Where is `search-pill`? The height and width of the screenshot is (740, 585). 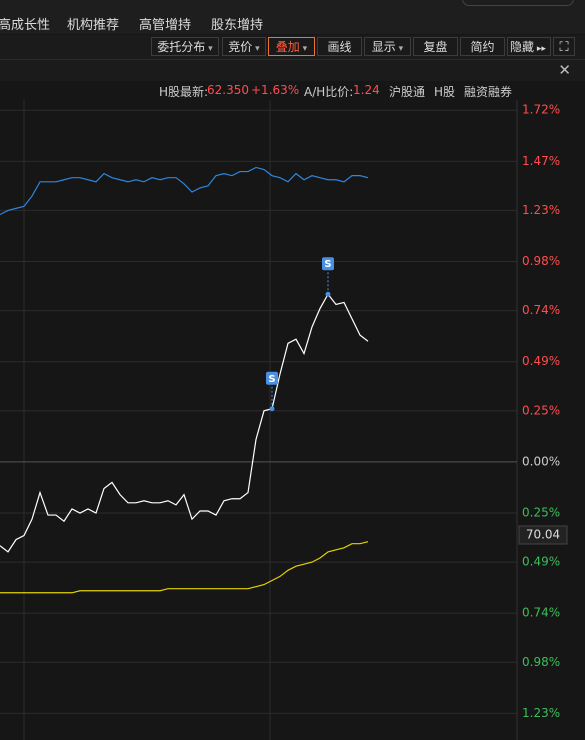
search-pill is located at coordinates (518, 3).